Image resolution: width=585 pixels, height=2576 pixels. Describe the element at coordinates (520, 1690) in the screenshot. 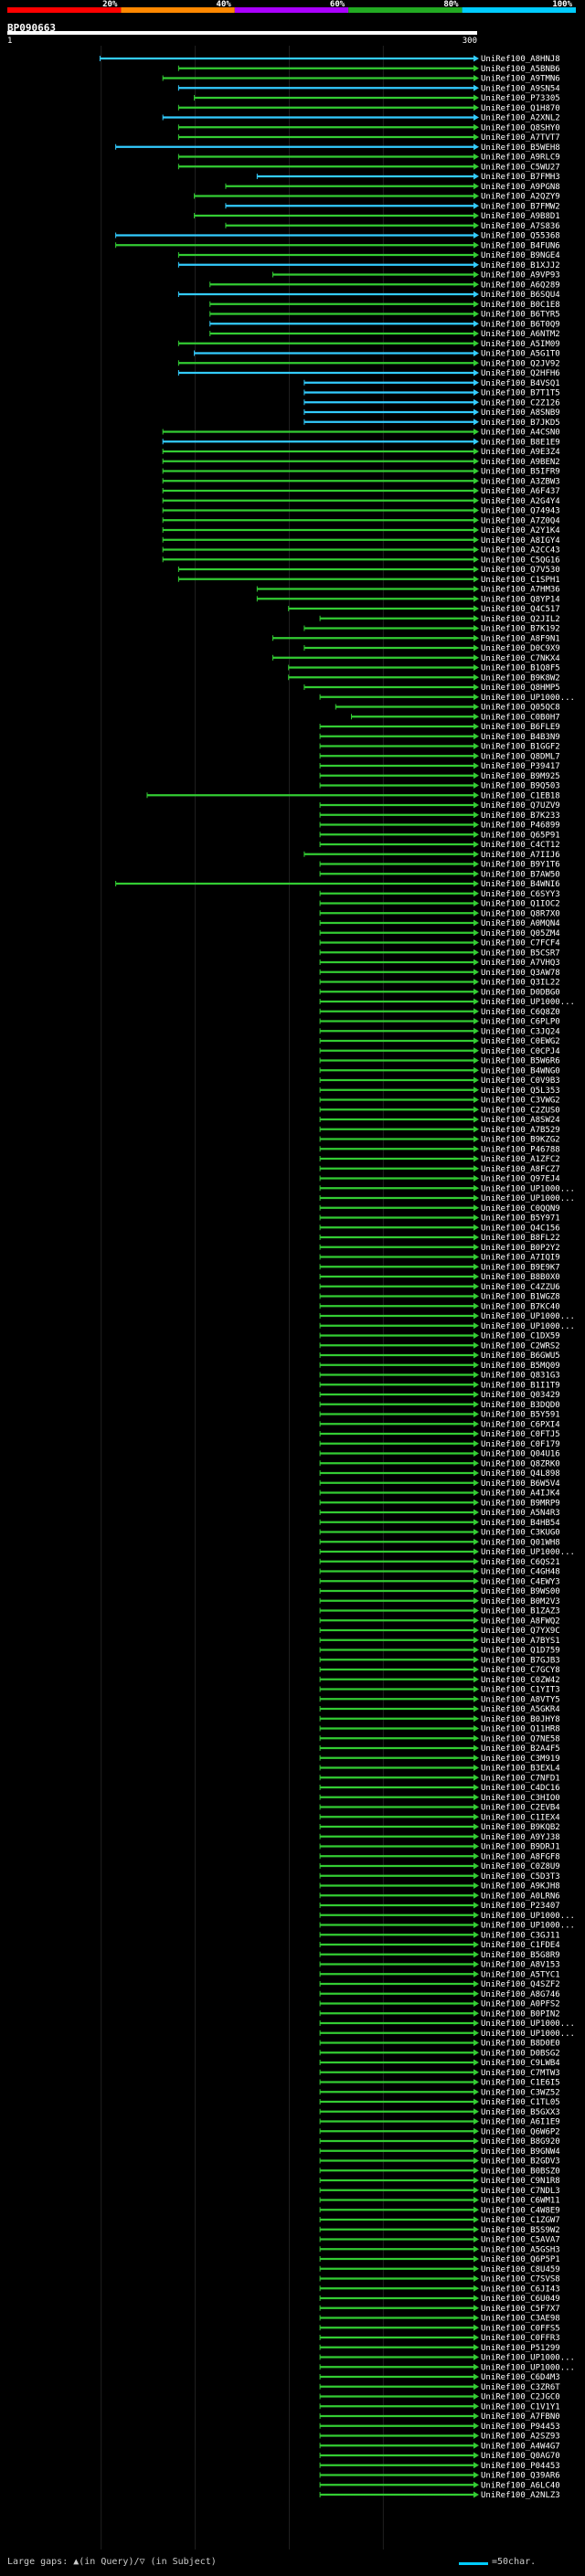

I see `hit-label: UniRef100_C1YIT3` at that location.